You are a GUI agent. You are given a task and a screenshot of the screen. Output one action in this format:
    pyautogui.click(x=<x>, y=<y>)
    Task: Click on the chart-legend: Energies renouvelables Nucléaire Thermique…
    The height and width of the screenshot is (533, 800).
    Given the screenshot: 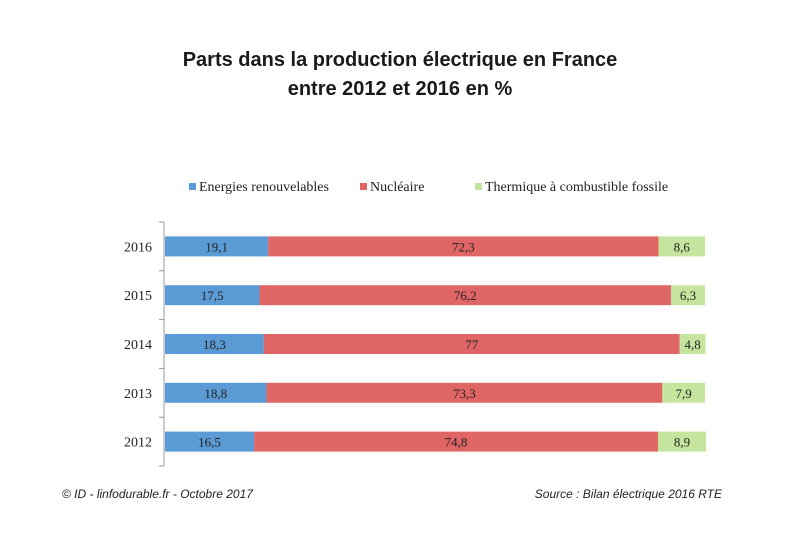 What is the action you would take?
    pyautogui.click(x=428, y=187)
    